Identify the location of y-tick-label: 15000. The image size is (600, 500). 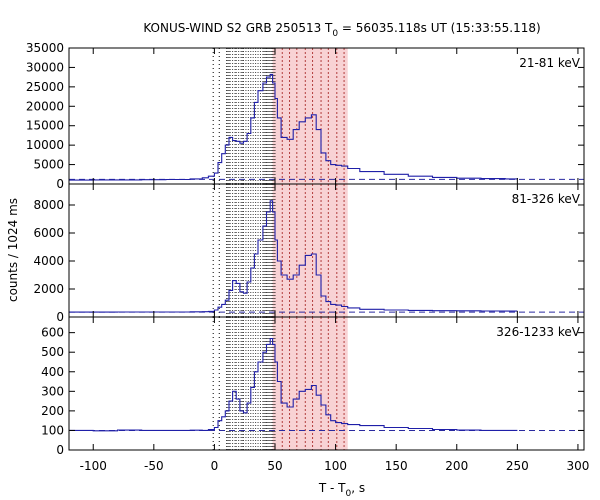
(45, 126).